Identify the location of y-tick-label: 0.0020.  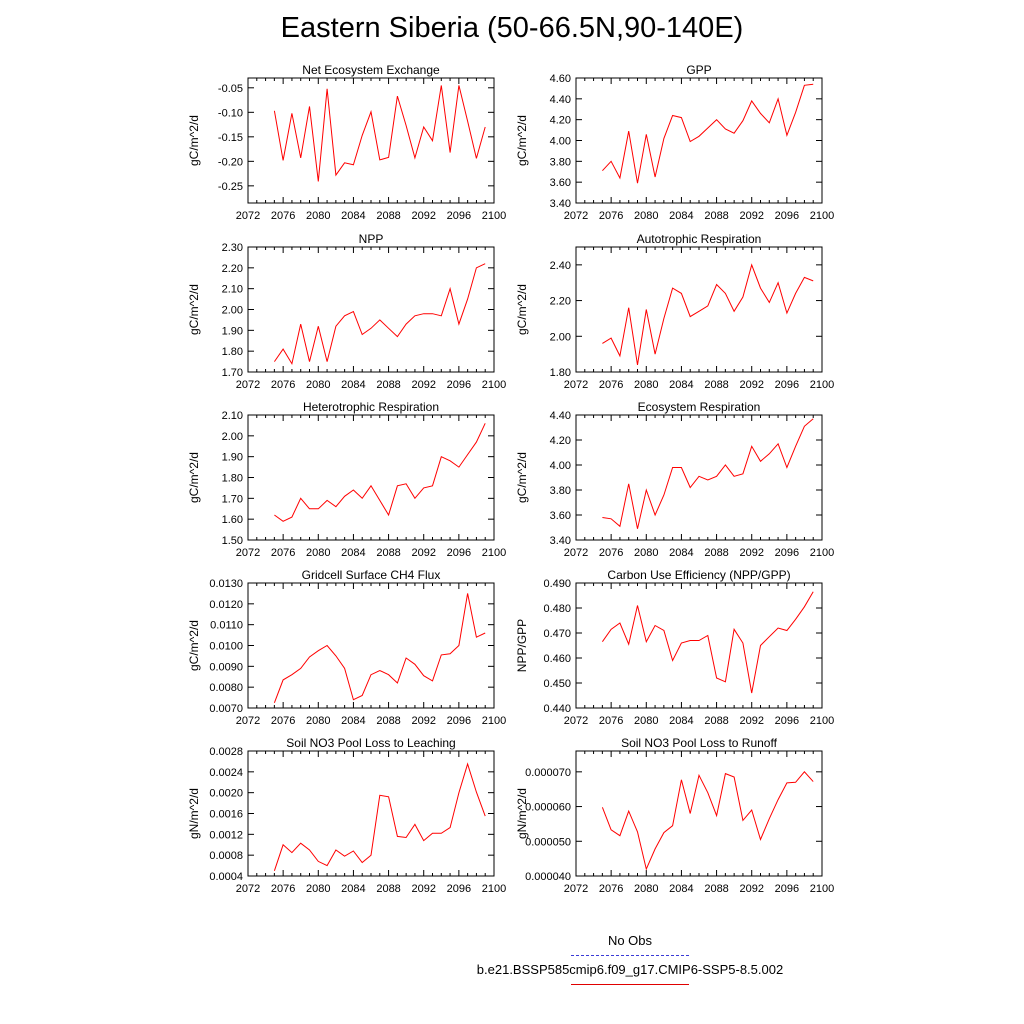
(226, 794).